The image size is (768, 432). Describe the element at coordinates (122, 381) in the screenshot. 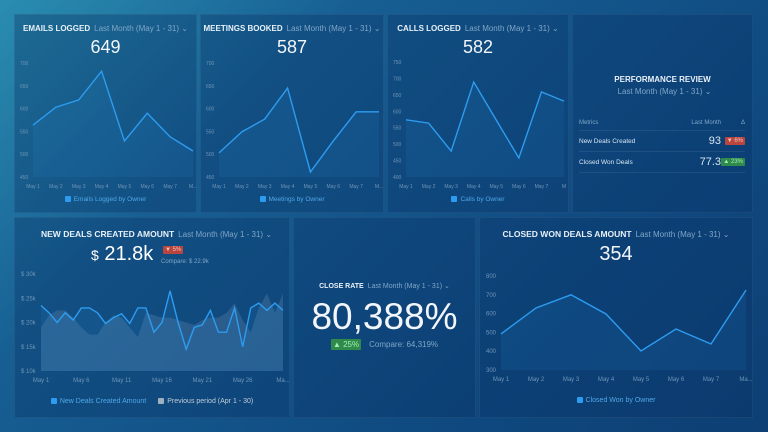

I see `x-tick-label: May 11` at that location.